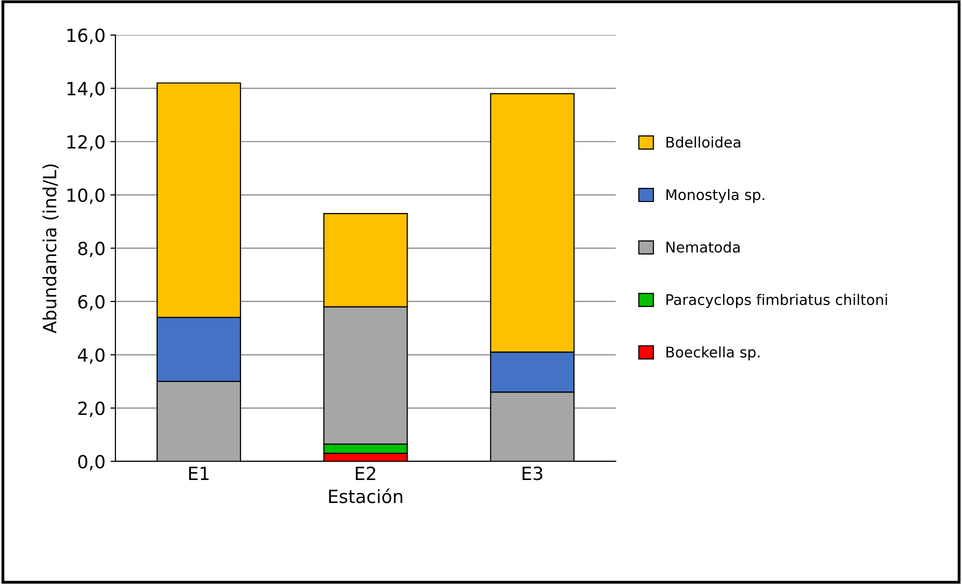 The image size is (962, 584). What do you see at coordinates (366, 473) in the screenshot?
I see `x-tick-label: E2` at bounding box center [366, 473].